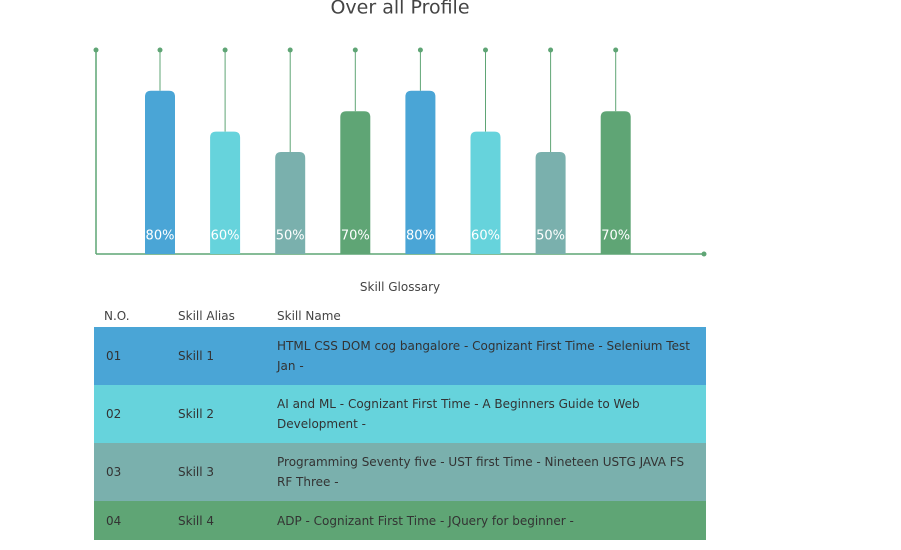  Describe the element at coordinates (309, 316) in the screenshot. I see `column-header: Skill Name` at that location.